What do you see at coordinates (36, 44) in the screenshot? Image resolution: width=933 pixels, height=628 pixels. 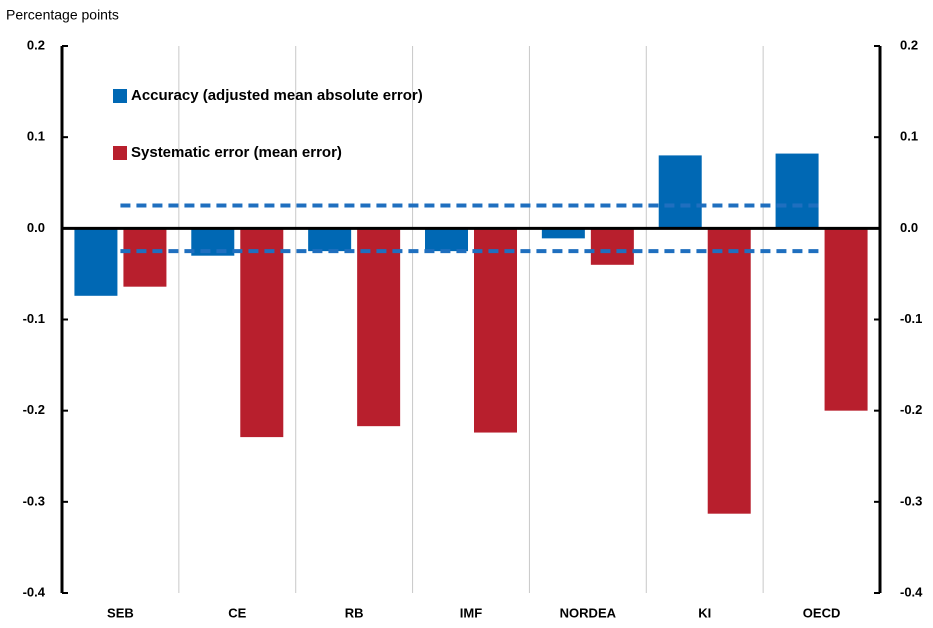 I see `y-tick-label: 0.2` at bounding box center [36, 44].